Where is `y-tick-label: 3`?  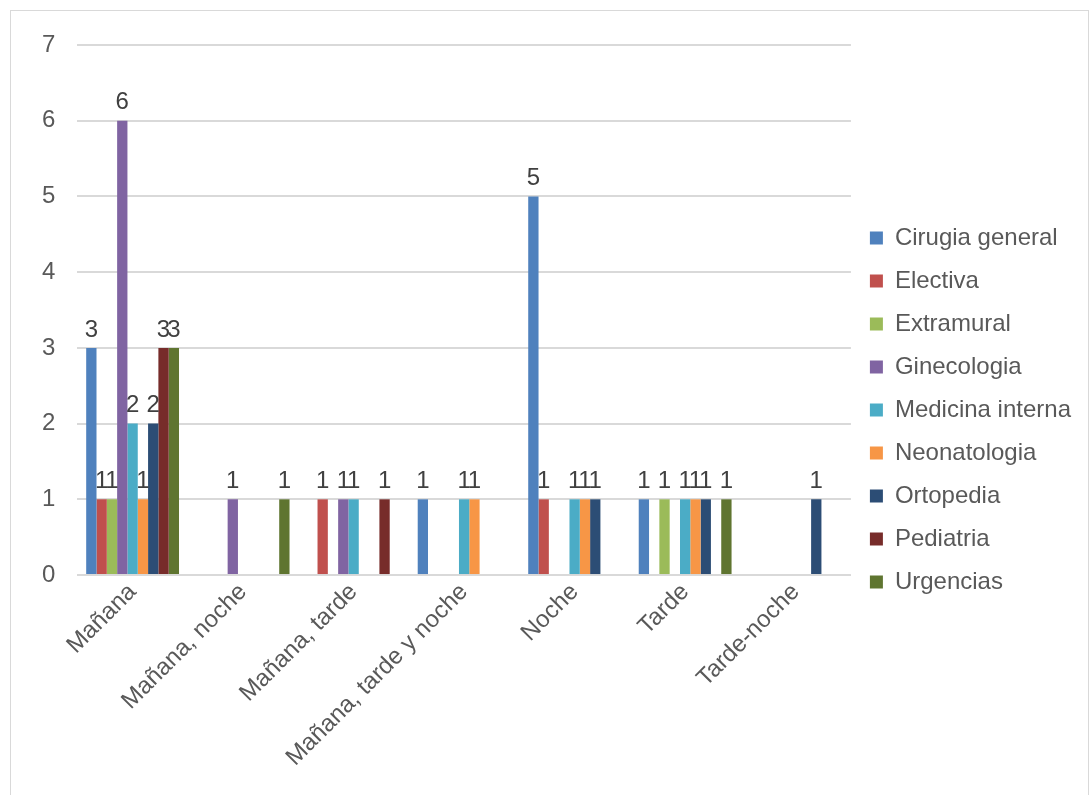 y-tick-label: 3 is located at coordinates (48, 346).